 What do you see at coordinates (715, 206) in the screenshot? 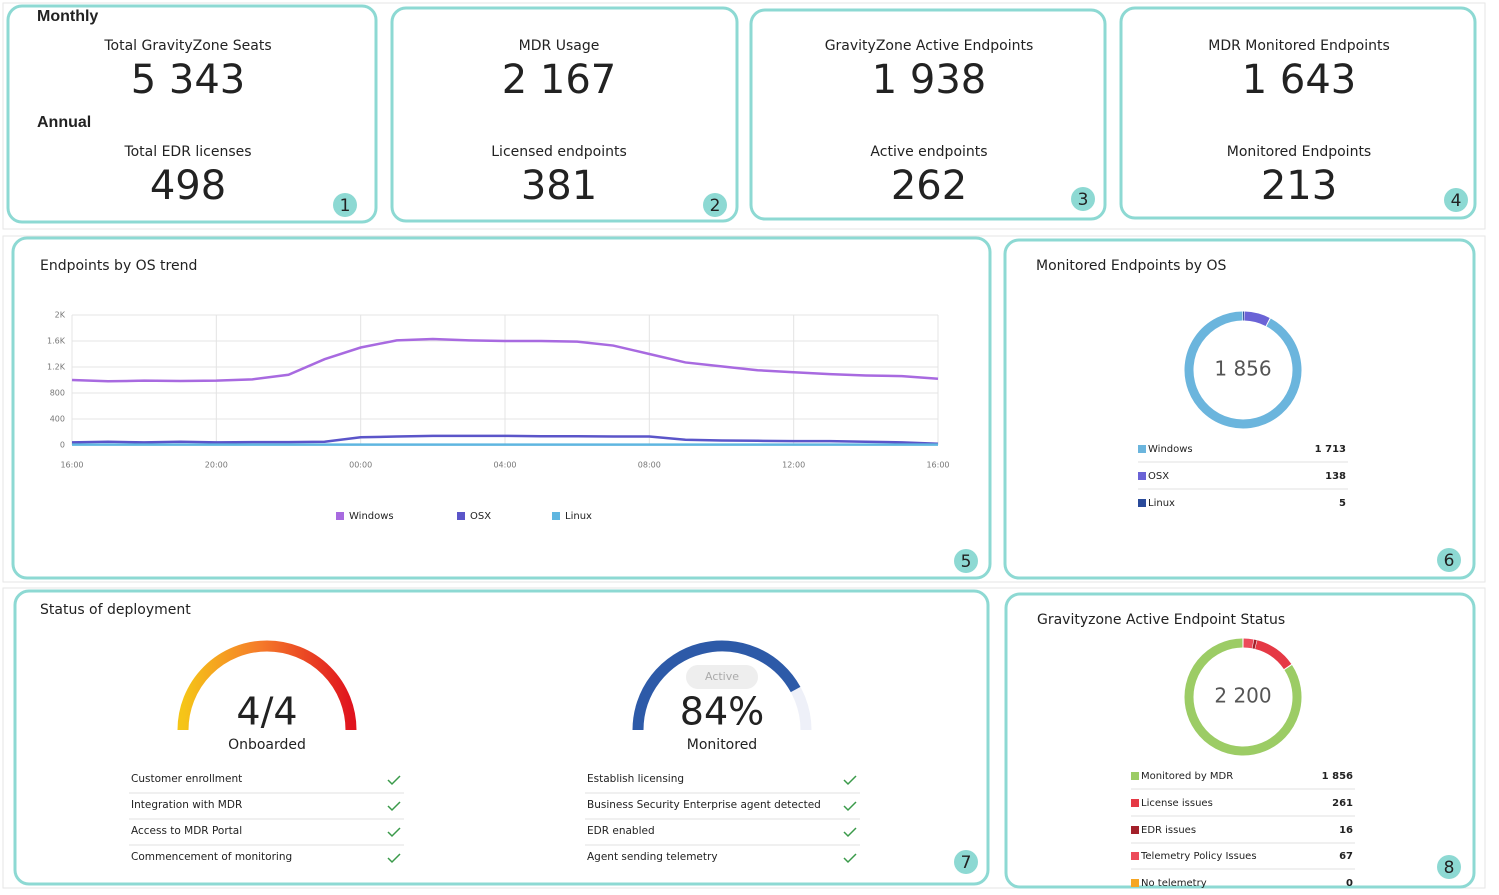
I see `badge-number: 2` at bounding box center [715, 206].